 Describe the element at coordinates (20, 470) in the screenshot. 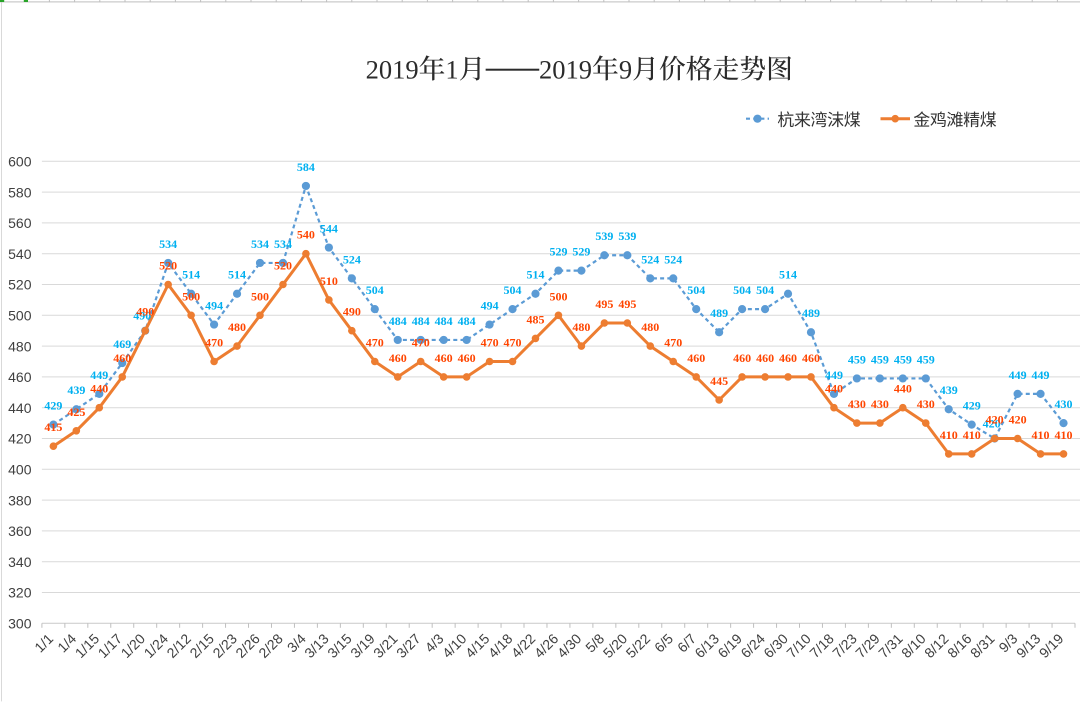

I see `svg-text: 400` at that location.